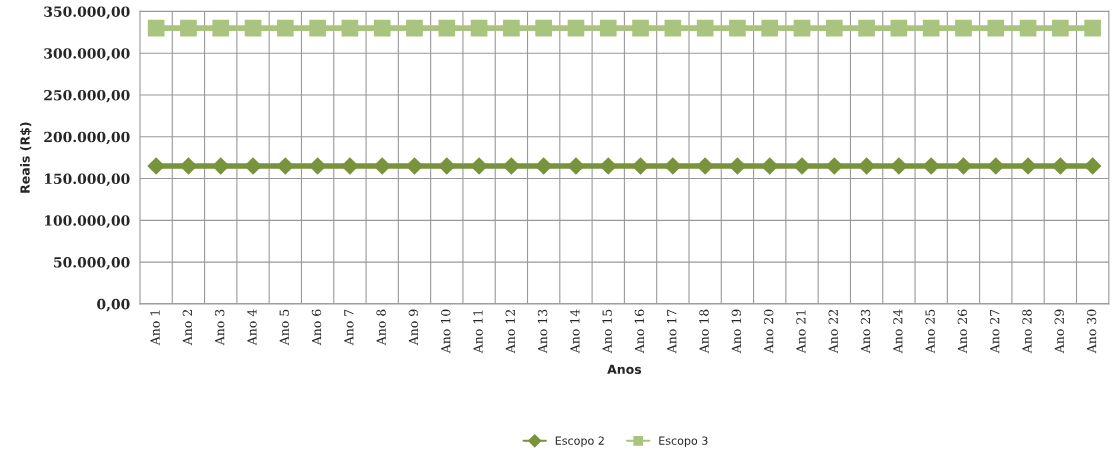 The image size is (1120, 457). I want to click on x-tick-label: Ano 27, so click(994, 331).